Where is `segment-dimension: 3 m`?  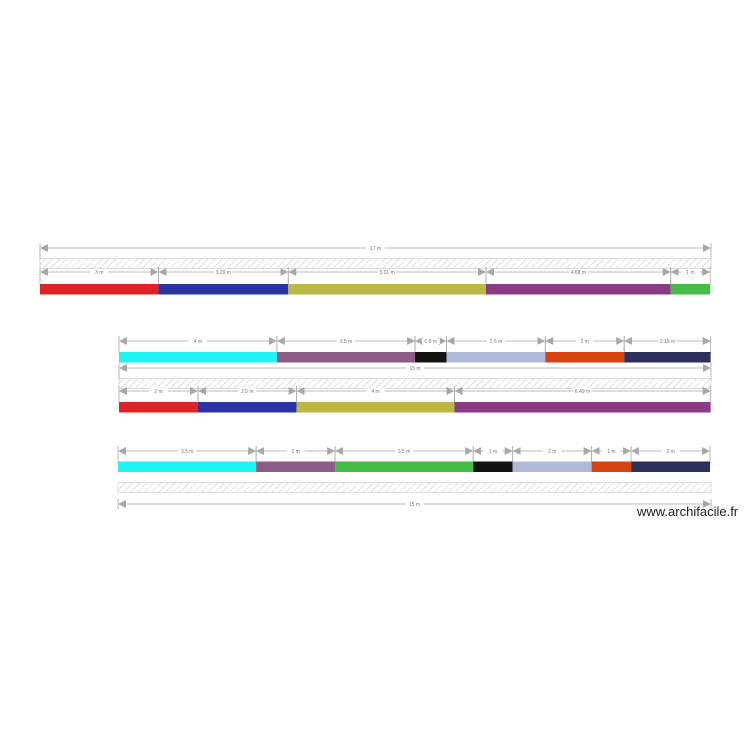 segment-dimension: 3 m is located at coordinates (99, 275).